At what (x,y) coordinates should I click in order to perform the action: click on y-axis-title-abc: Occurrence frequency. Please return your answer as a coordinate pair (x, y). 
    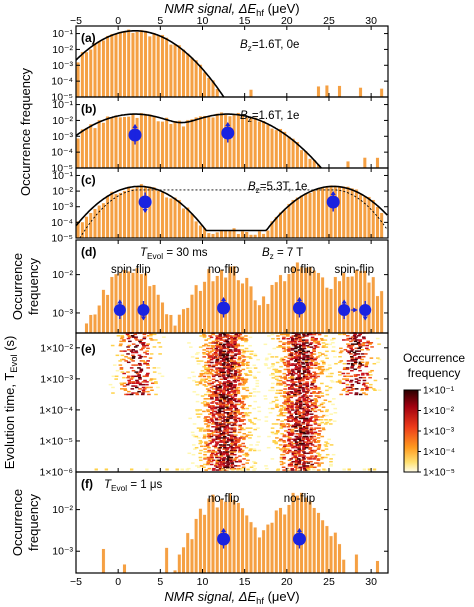
    Looking at the image, I should click on (25, 132).